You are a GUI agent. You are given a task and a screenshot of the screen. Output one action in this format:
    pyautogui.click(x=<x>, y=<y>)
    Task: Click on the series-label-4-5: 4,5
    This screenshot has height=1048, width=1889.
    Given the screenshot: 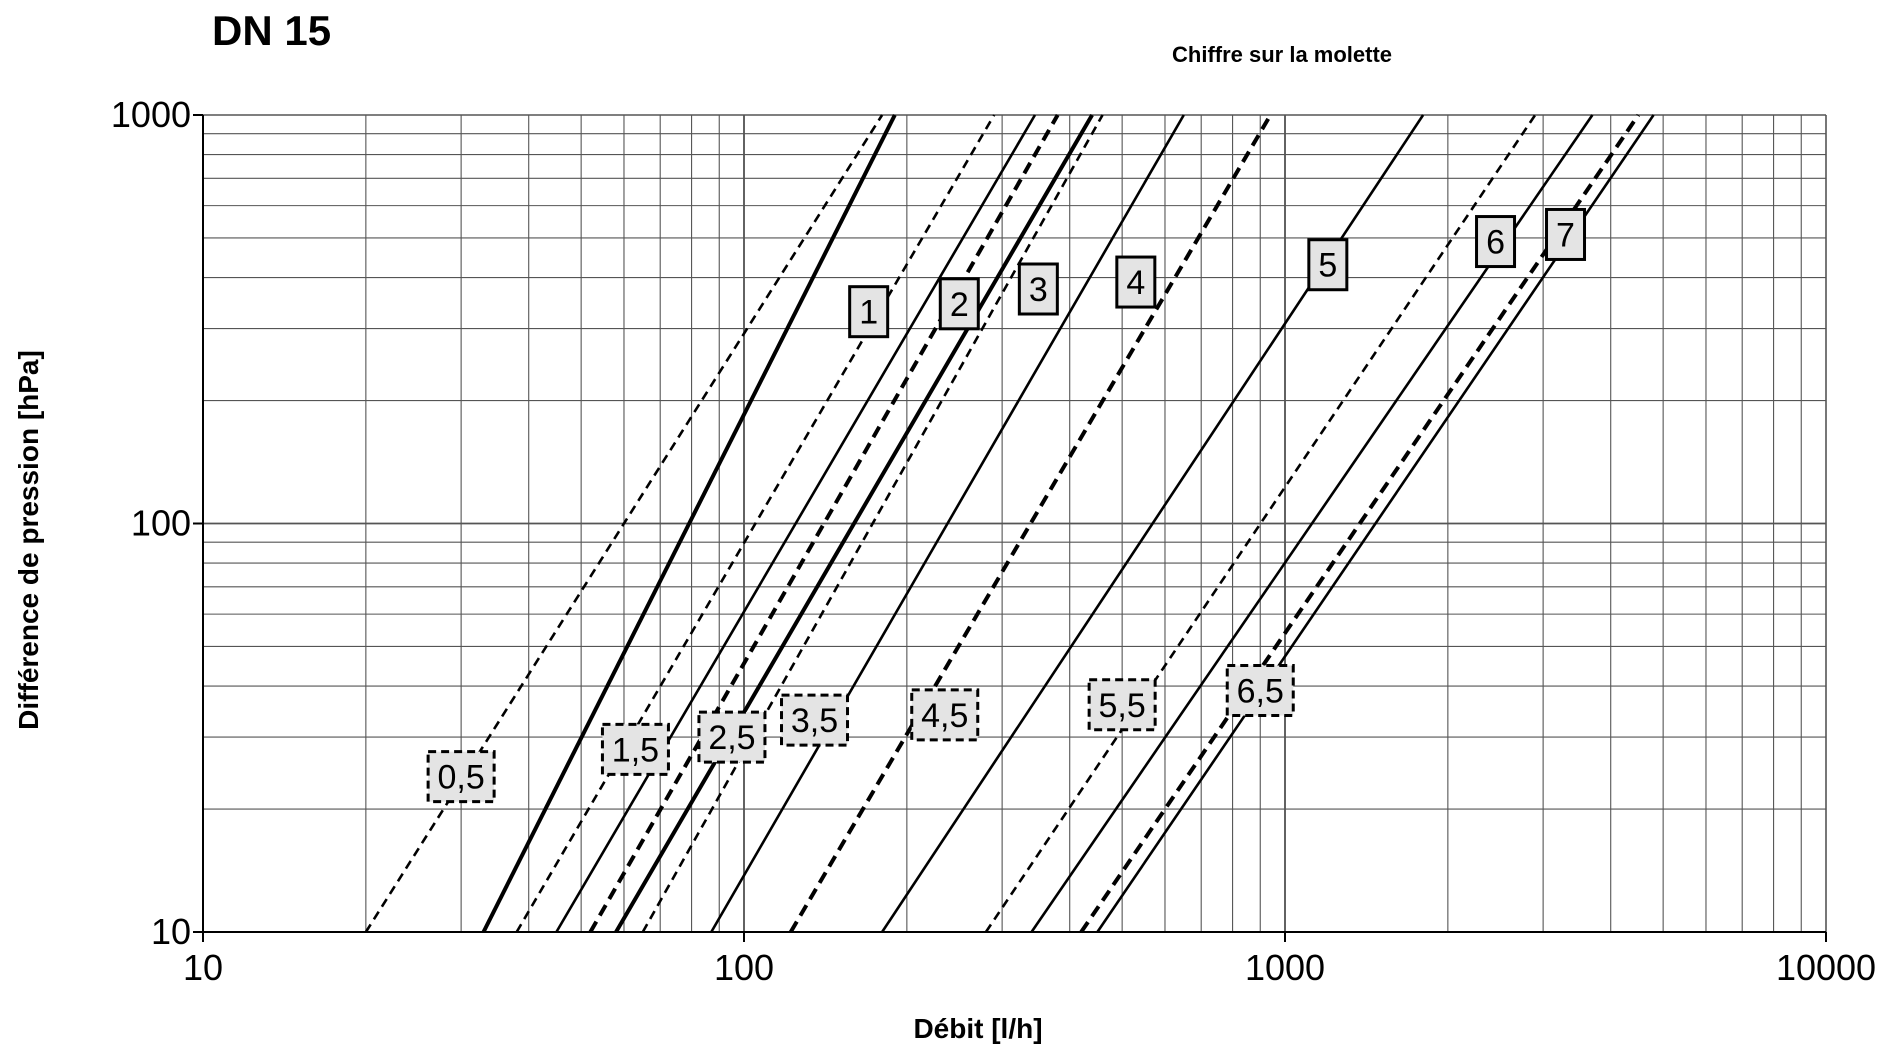 What is the action you would take?
    pyautogui.click(x=945, y=715)
    